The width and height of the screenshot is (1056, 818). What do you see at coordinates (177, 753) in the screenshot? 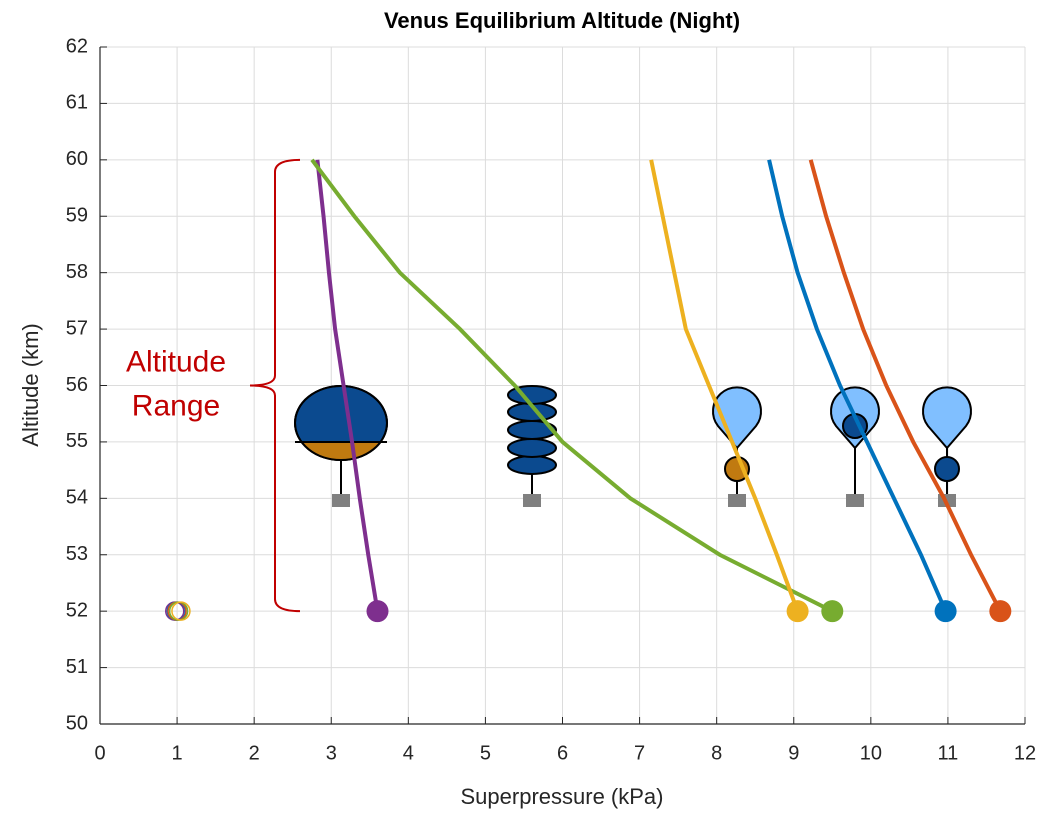
I see `x-tick-label: 1` at bounding box center [177, 753].